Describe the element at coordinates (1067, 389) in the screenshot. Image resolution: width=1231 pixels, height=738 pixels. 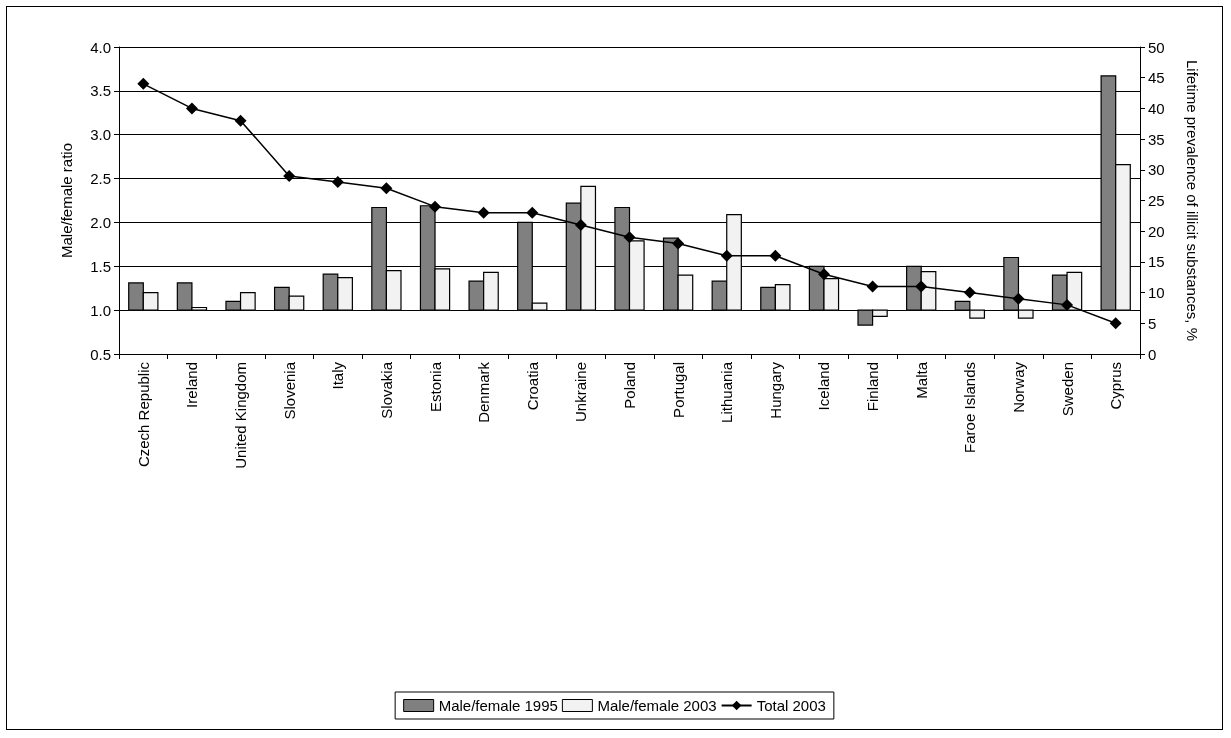
I see `x-tick-label: Sweden` at that location.